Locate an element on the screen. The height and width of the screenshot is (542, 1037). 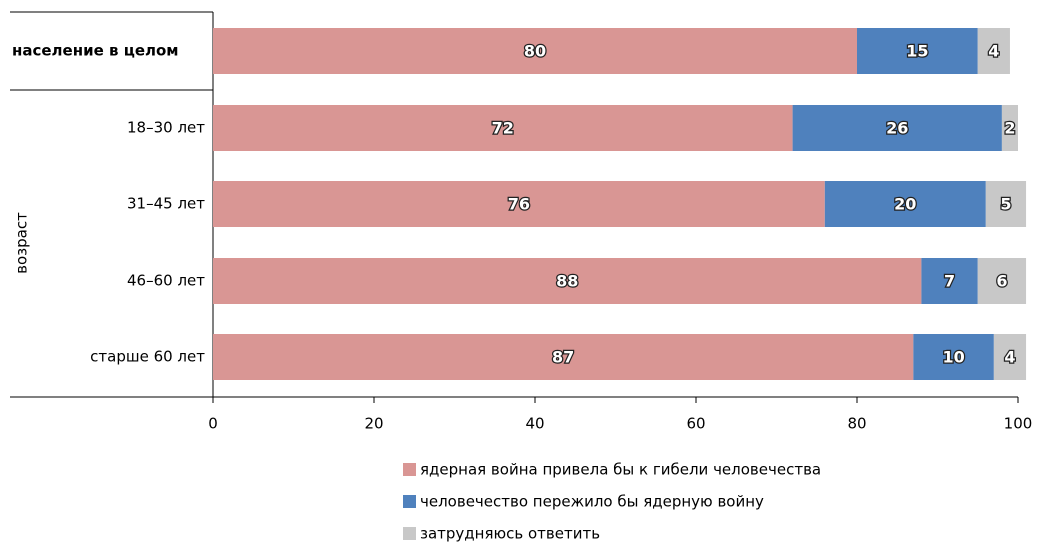
value-label: 72 is located at coordinates (503, 128).